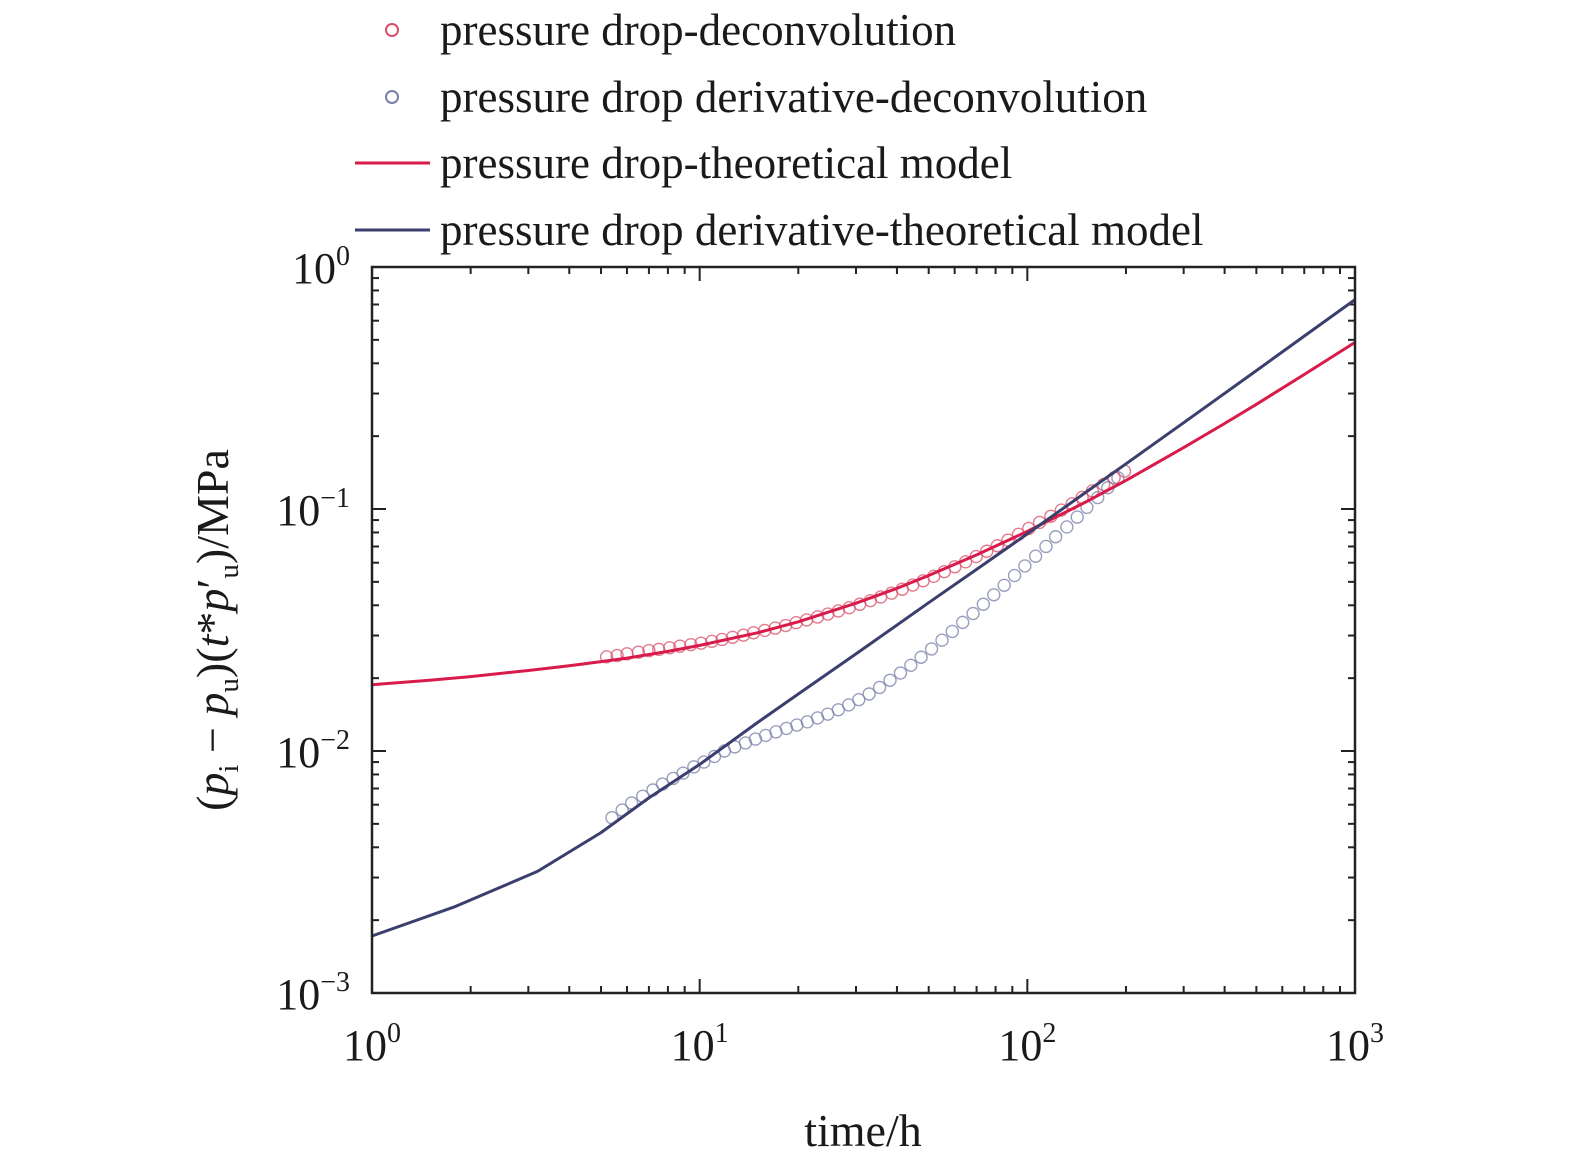 This screenshot has width=1575, height=1167. What do you see at coordinates (216, 630) in the screenshot?
I see `y-axis-label: (pi − pu)(t*p′u)/MPa` at bounding box center [216, 630].